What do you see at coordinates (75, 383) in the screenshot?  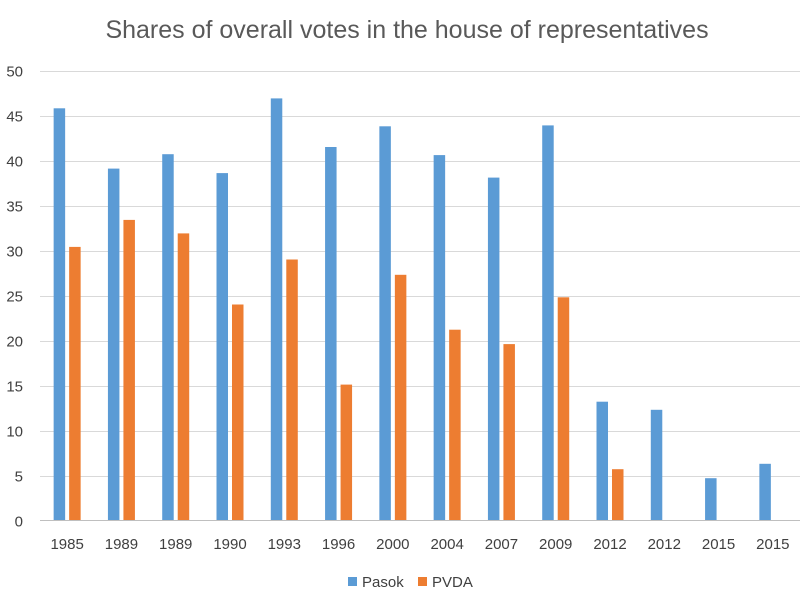 I see `bar-pvda-1985` at bounding box center [75, 383].